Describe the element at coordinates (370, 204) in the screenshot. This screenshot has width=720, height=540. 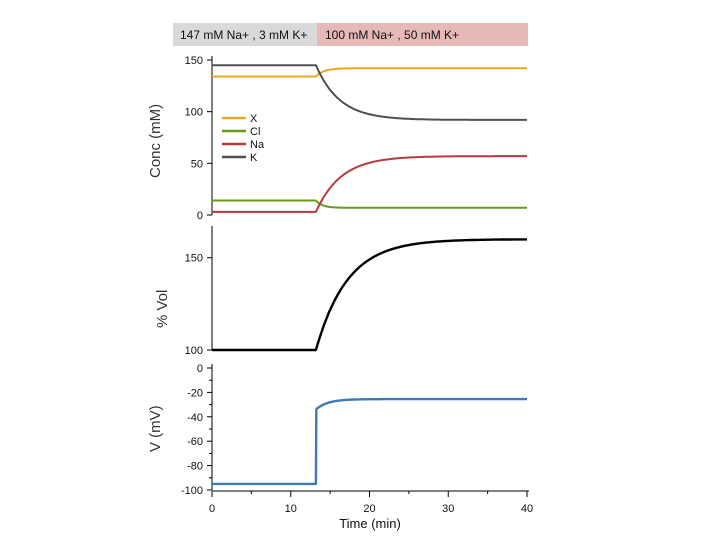
I see `series-line-cl` at that location.